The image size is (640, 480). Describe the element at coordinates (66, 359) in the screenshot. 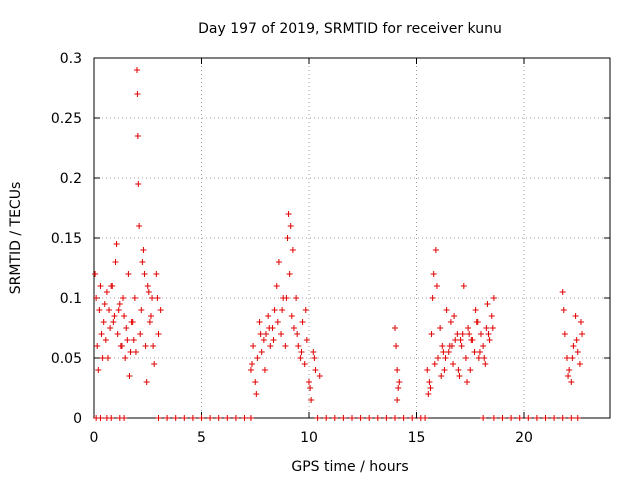

I see `y-tick-label: 0.05` at that location.